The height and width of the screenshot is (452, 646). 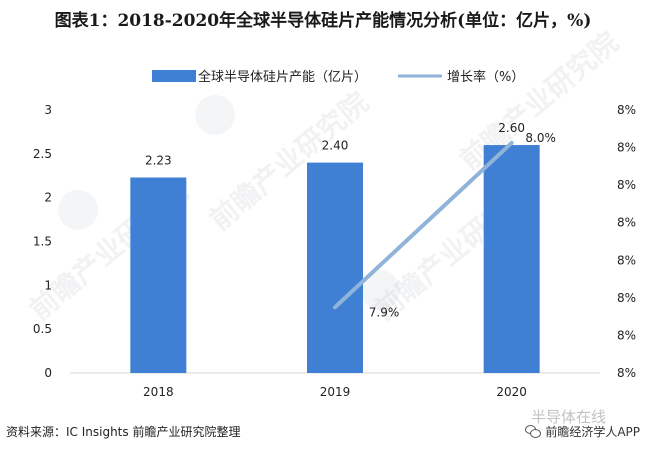 I want to click on legend-line-label: 增长率（%）, so click(x=485, y=77).